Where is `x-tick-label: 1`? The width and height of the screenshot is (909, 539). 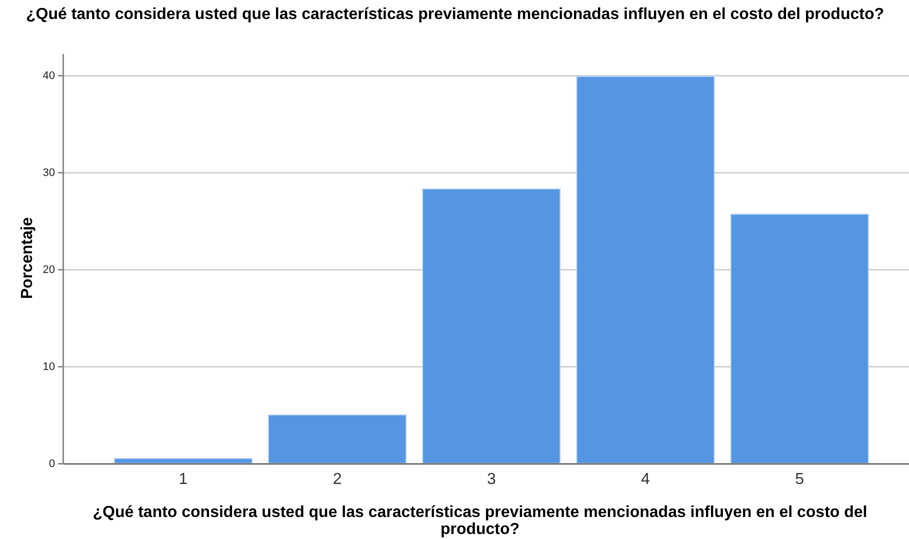 x-tick-label: 1 is located at coordinates (183, 479).